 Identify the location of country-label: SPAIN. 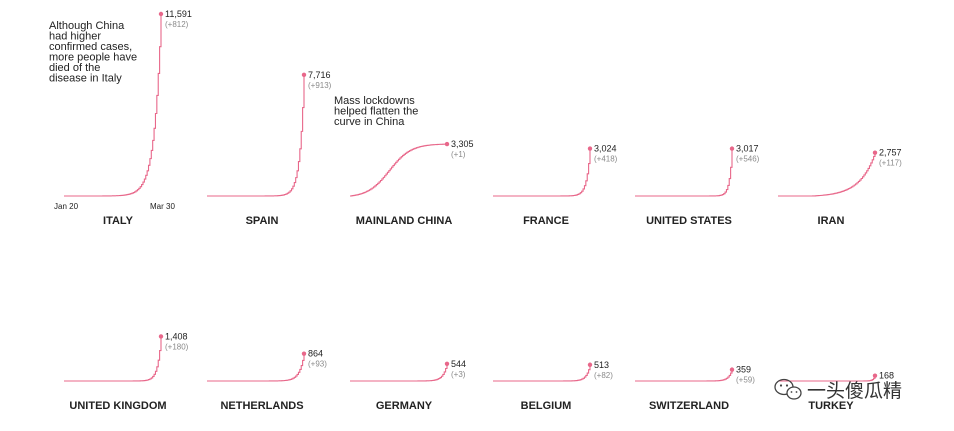
(262, 221).